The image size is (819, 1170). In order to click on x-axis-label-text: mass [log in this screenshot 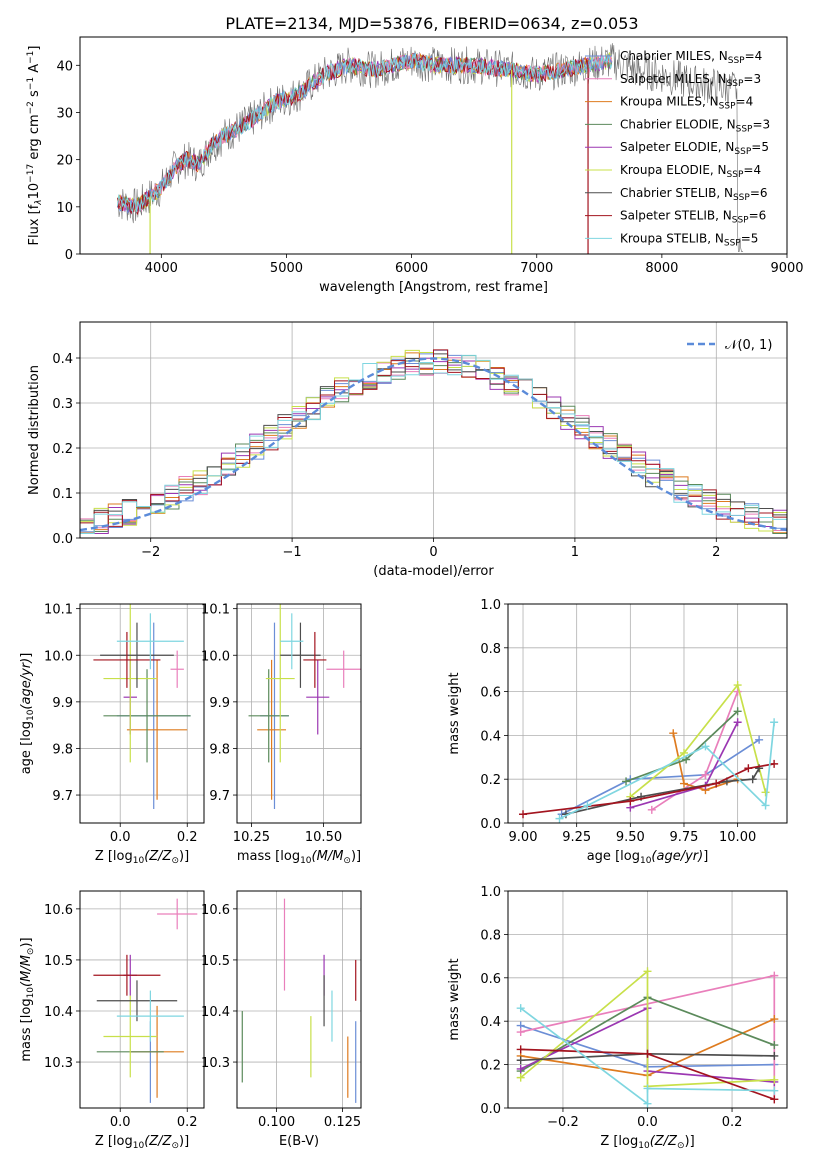, I will do `click(268, 856)`.